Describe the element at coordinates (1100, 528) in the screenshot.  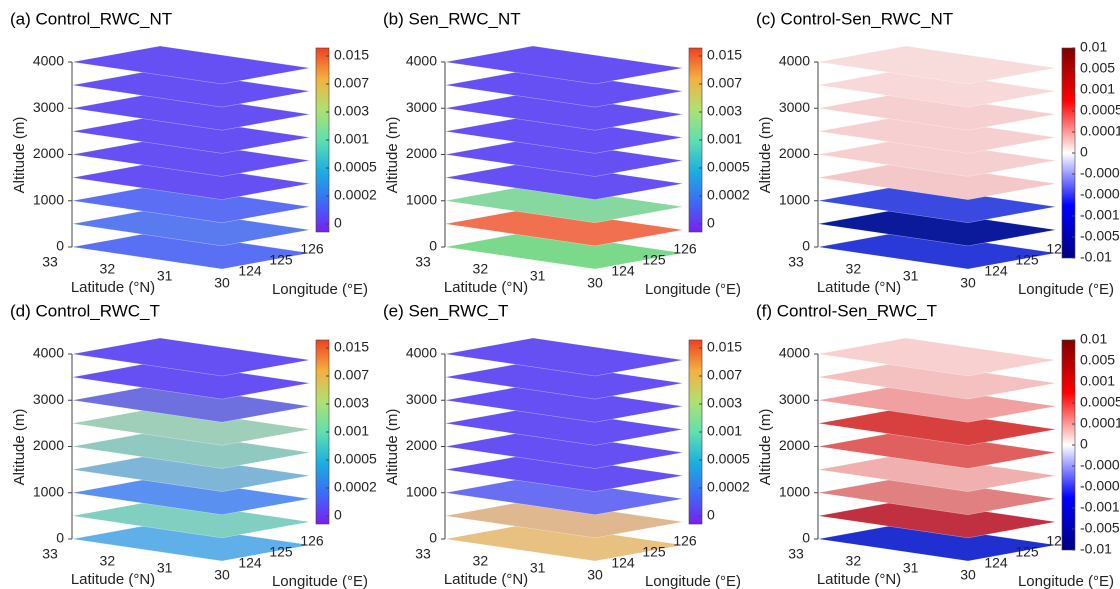
I see `colorbar-tick-label: -0.005` at that location.